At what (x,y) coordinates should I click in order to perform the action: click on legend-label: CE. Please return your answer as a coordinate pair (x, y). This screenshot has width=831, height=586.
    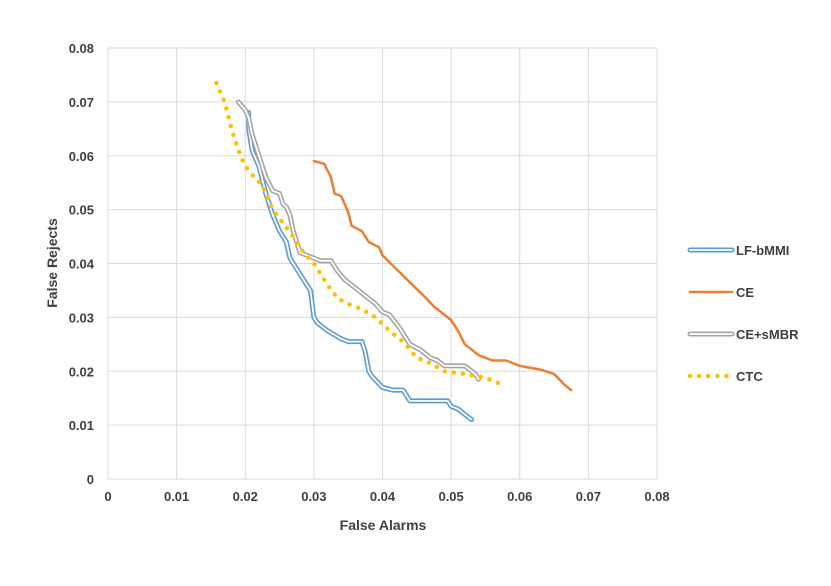
    Looking at the image, I should click on (745, 292).